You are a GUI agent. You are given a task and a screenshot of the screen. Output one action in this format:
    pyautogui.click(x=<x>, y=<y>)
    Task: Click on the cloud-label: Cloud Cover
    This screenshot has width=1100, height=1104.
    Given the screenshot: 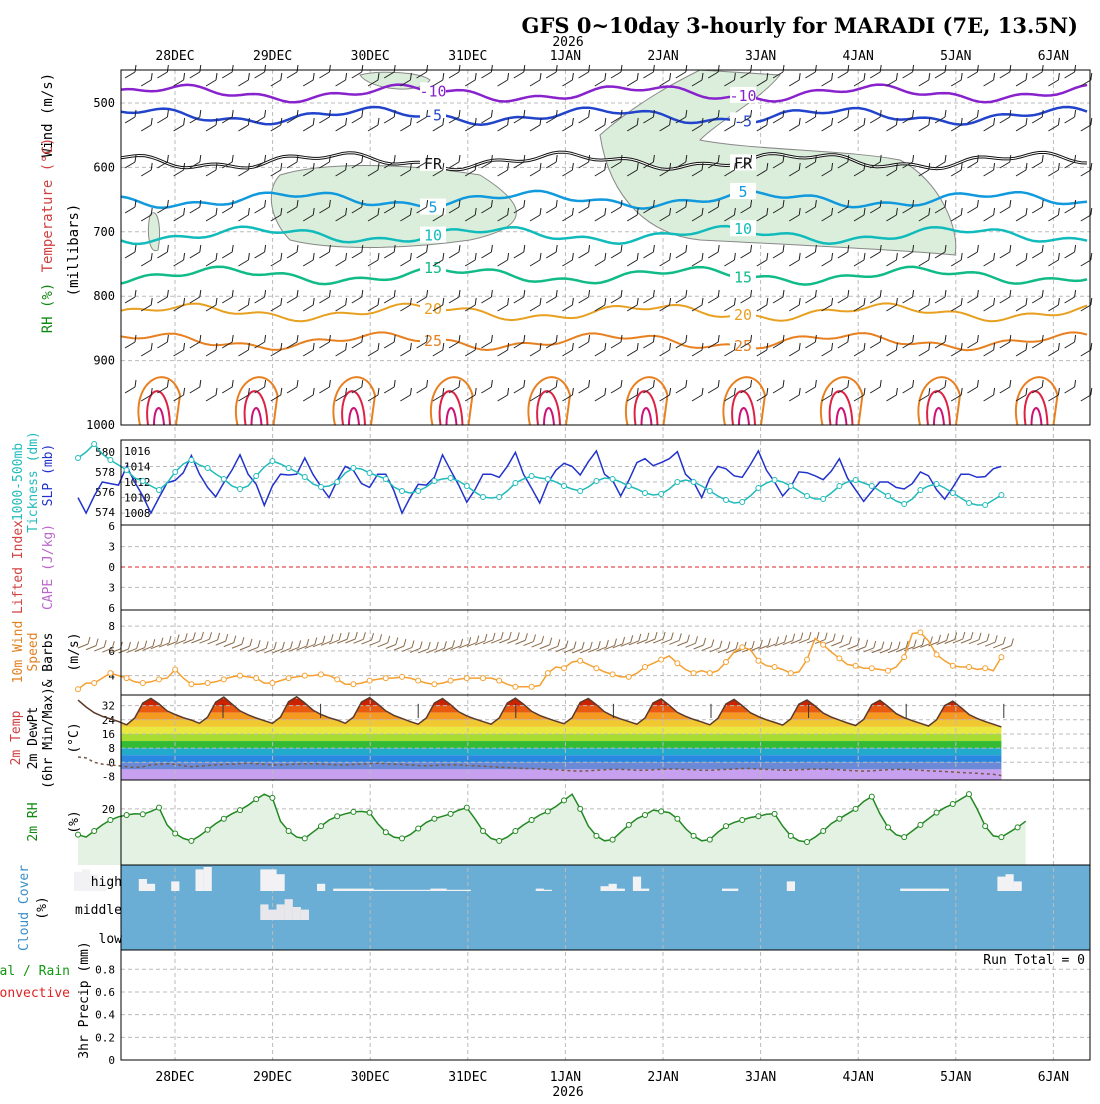 What is the action you would take?
    pyautogui.click(x=24, y=908)
    